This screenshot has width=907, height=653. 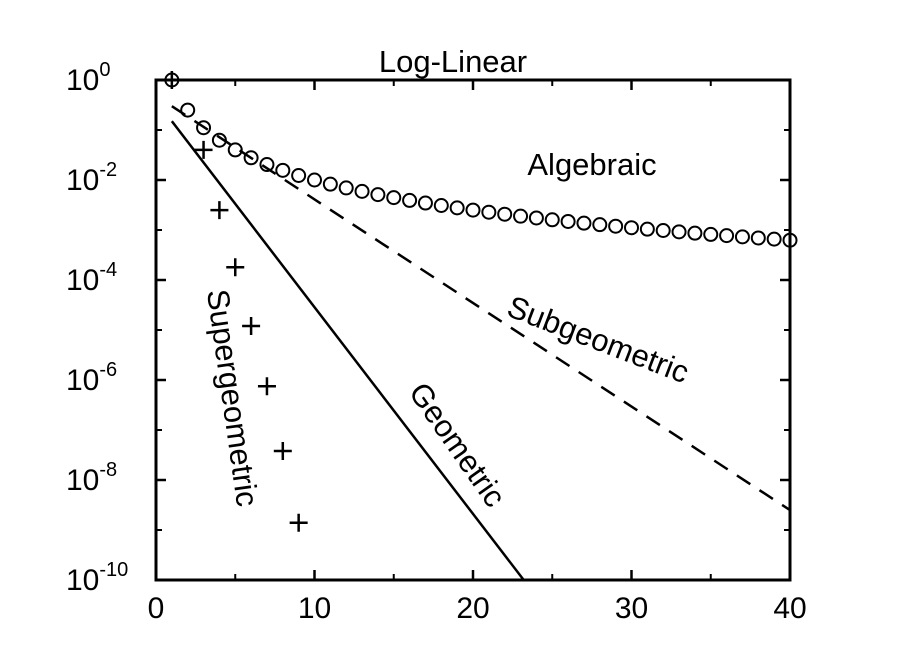 I want to click on subgeometric-annotation: Subgeometric, so click(x=598, y=339).